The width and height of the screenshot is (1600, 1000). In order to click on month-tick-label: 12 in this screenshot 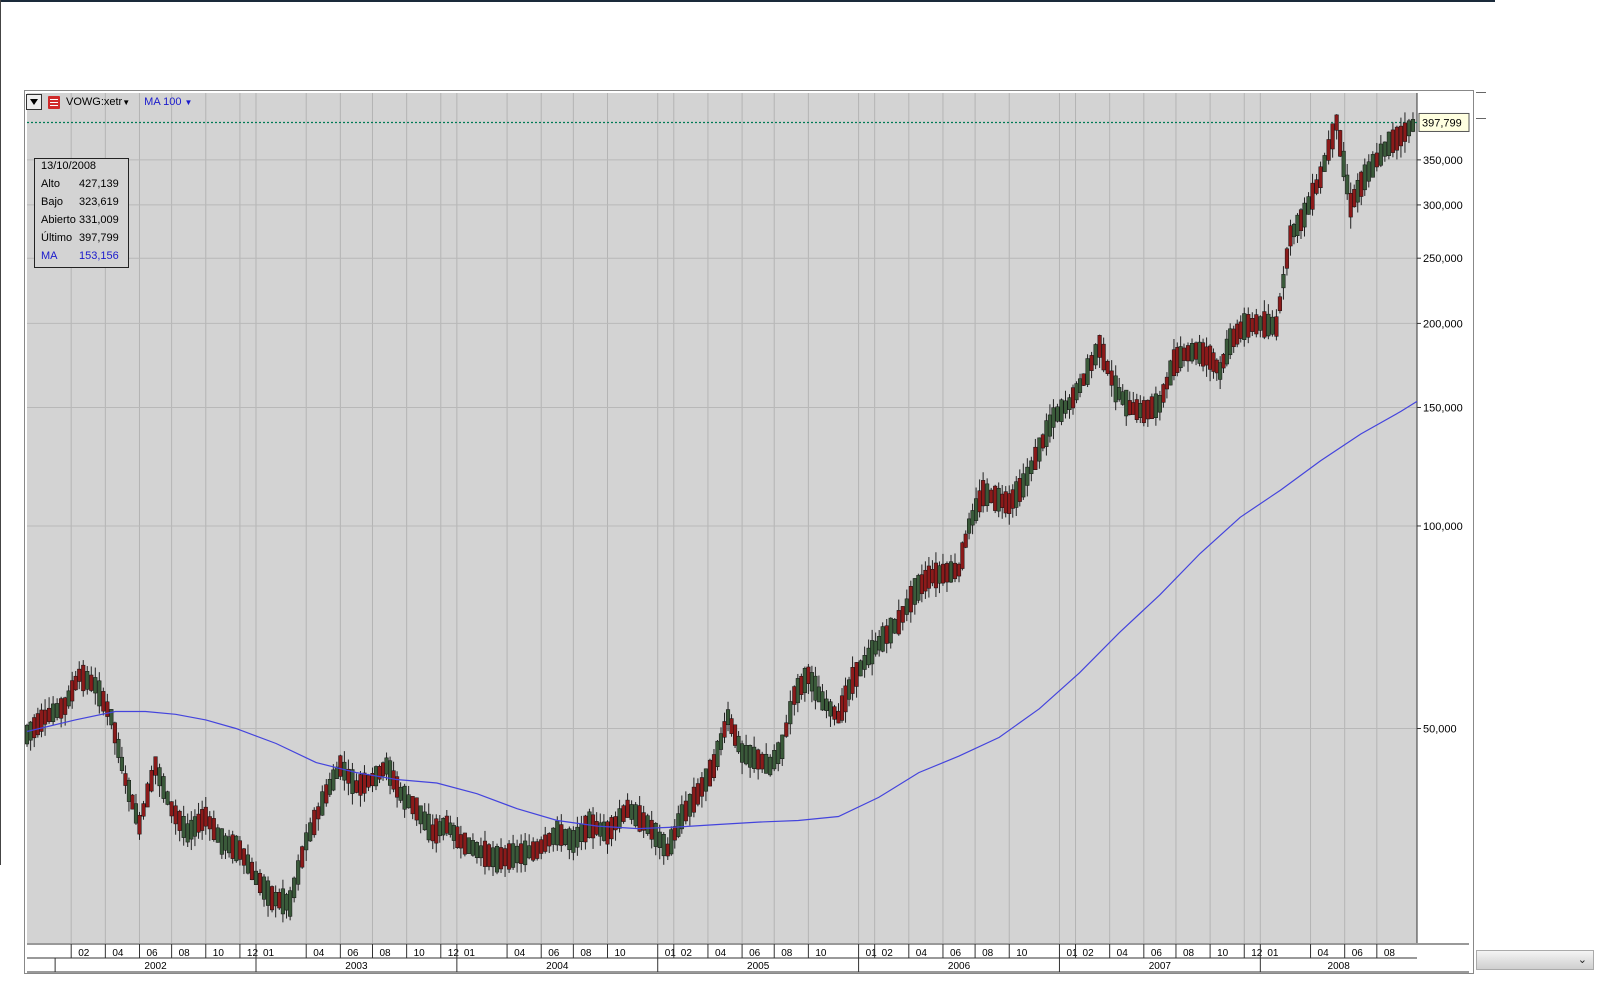, I will do `click(1257, 953)`.